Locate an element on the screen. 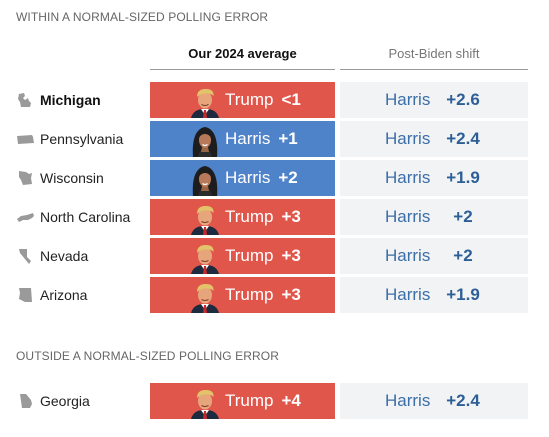 The width and height of the screenshot is (549, 437). table-row-georgia: Georgia Trump +4 Harris +2.4 is located at coordinates (274, 401).